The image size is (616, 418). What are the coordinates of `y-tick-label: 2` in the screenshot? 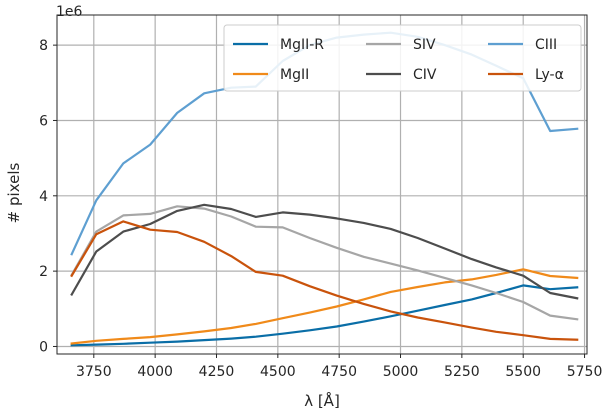 It's located at (43, 272).